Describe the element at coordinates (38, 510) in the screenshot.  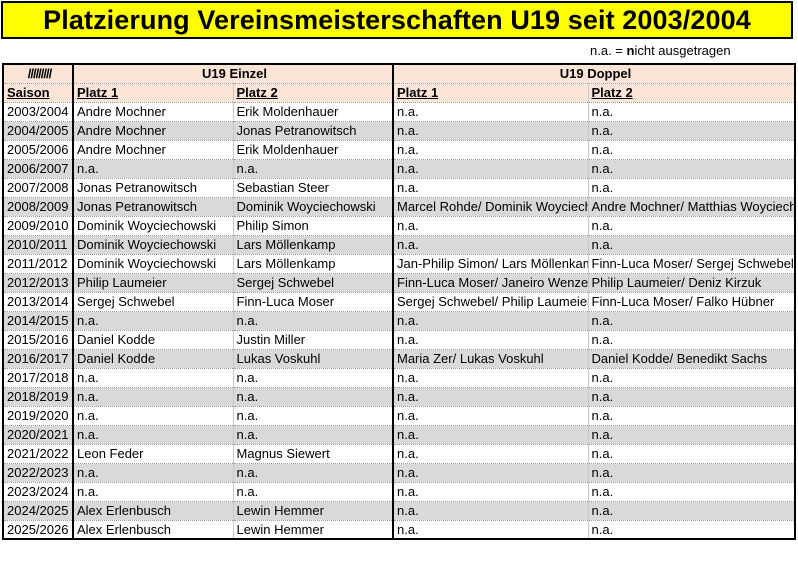
I see `cell-saison: 2024/2025` at that location.